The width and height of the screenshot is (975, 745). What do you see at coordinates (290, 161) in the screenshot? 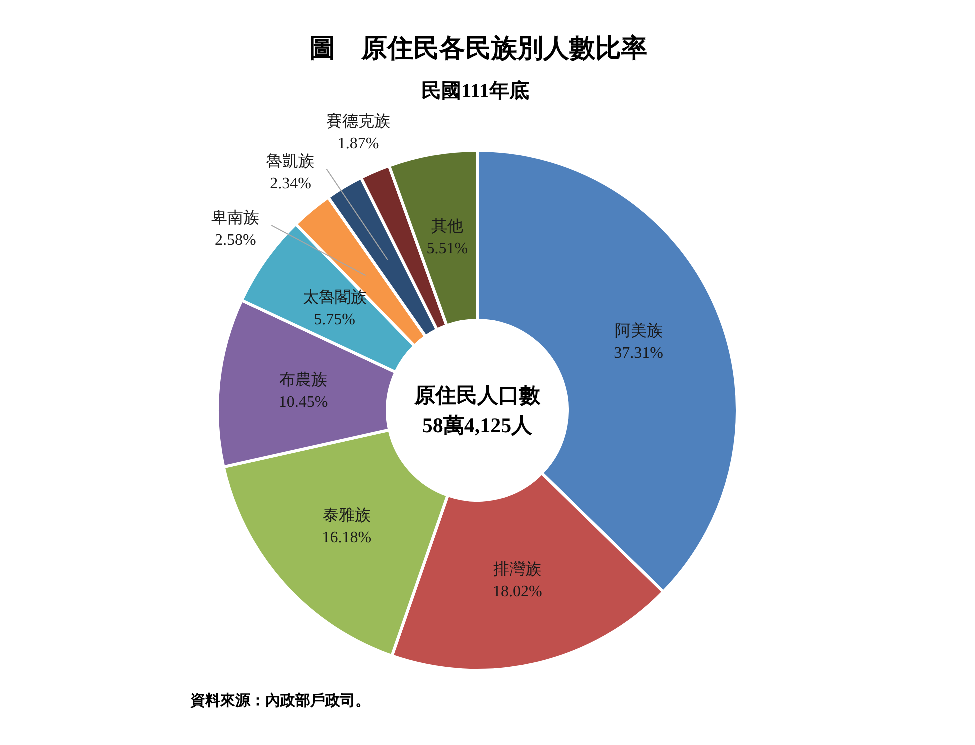
I see `slice-label: 魯凱族` at bounding box center [290, 161].